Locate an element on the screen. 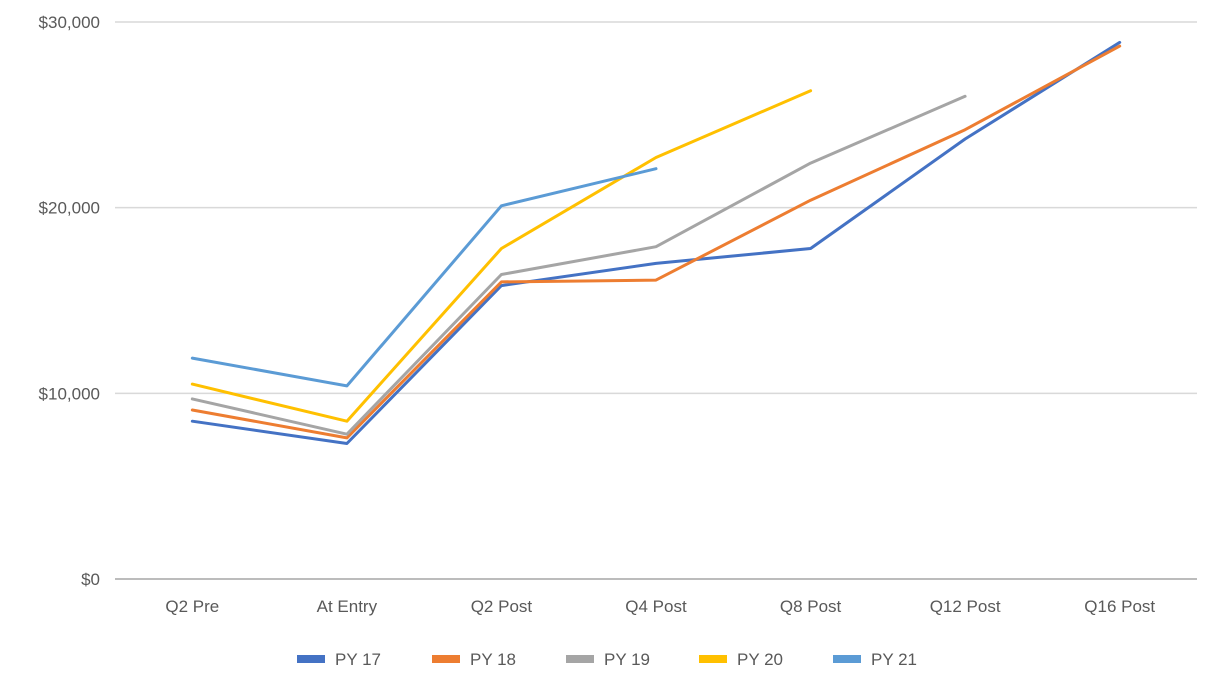 The width and height of the screenshot is (1211, 683). y-tick-label: $30,000 is located at coordinates (69, 22).